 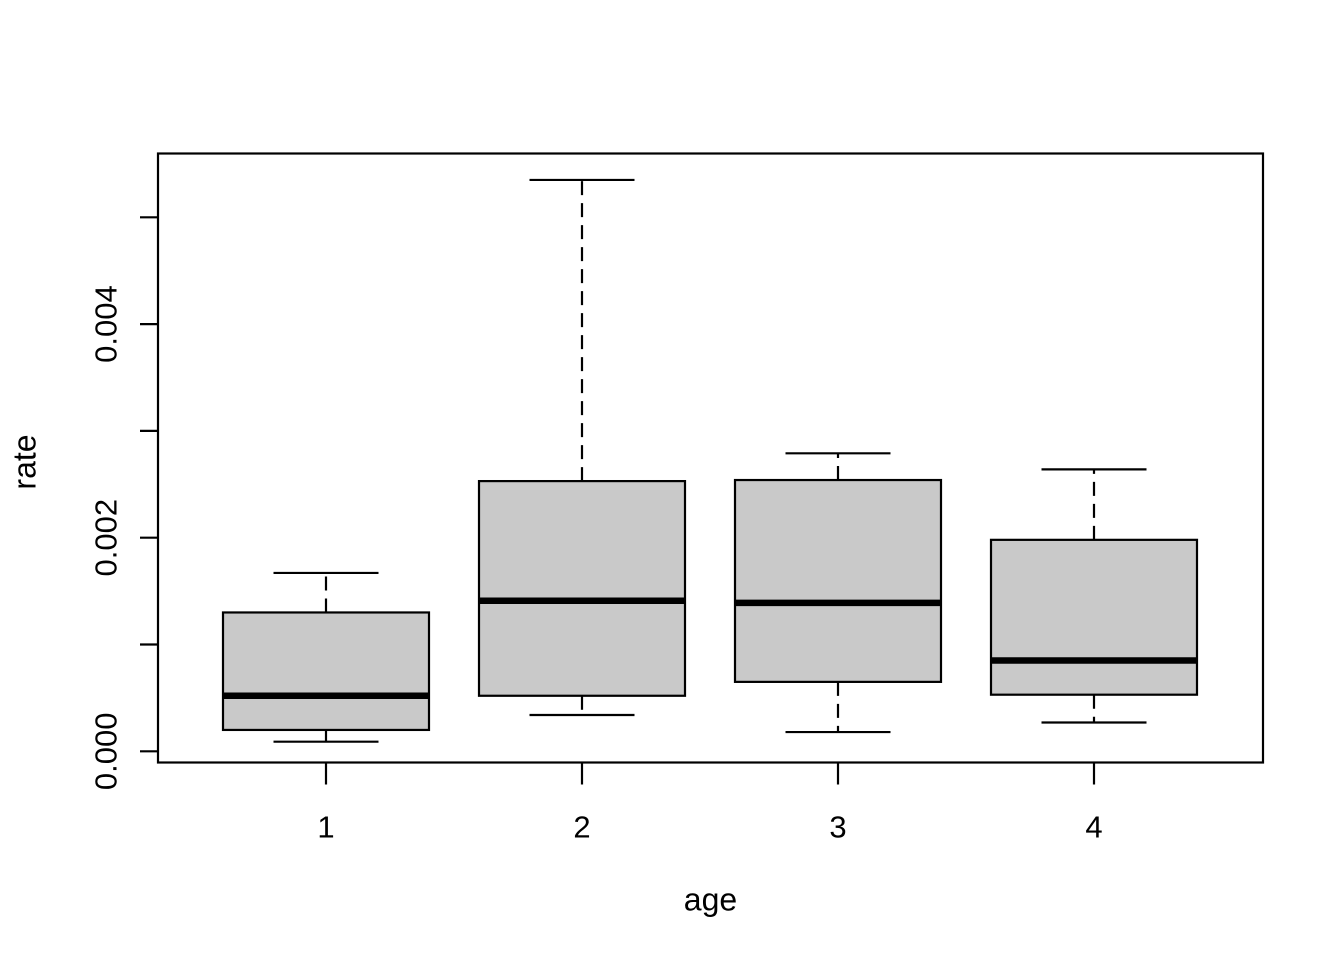 What do you see at coordinates (325, 827) in the screenshot?
I see `x-tick-label: 1` at bounding box center [325, 827].